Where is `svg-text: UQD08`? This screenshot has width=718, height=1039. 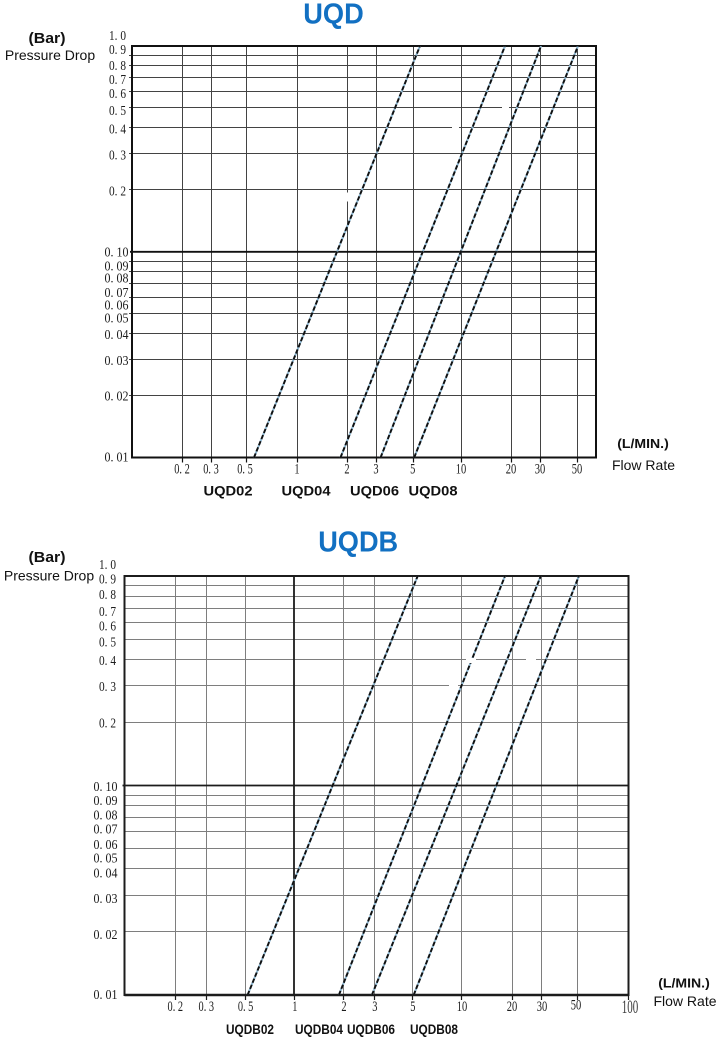 svg-text: UQD08 is located at coordinates (433, 491).